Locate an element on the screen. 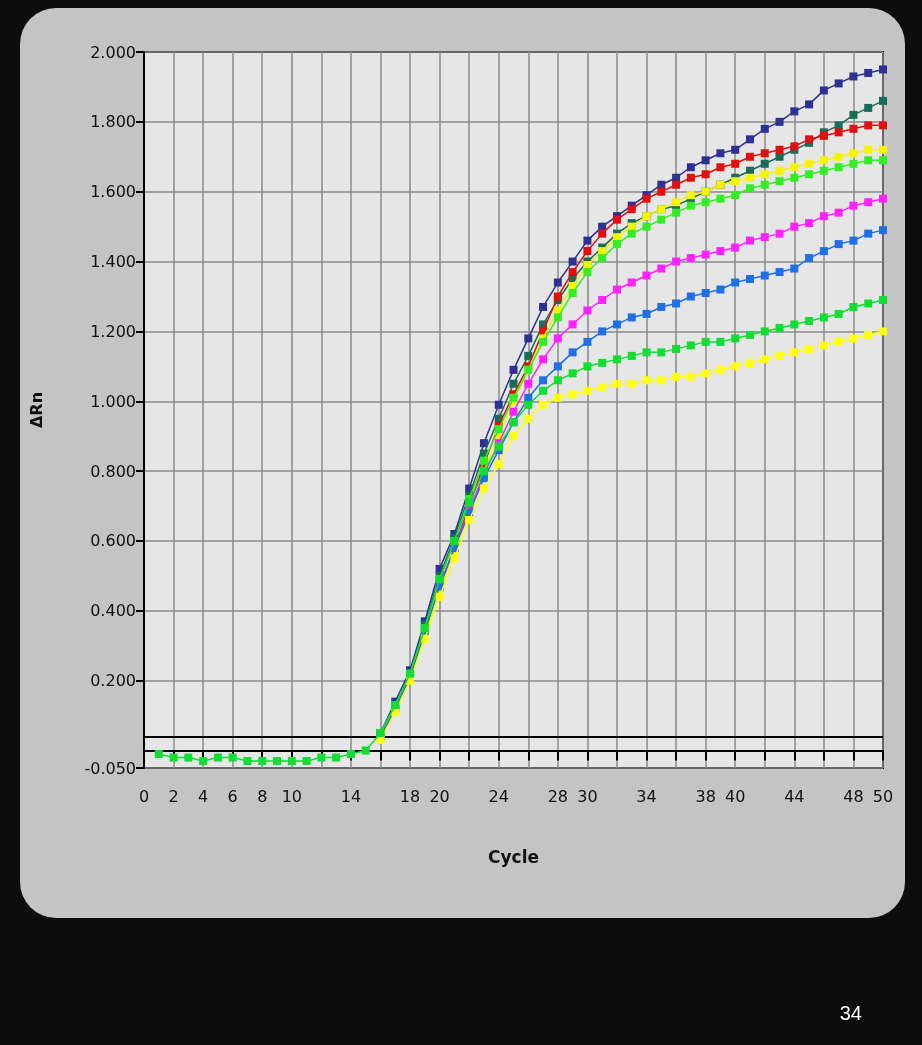  y-tick-label: 1.800 is located at coordinates (113, 122).